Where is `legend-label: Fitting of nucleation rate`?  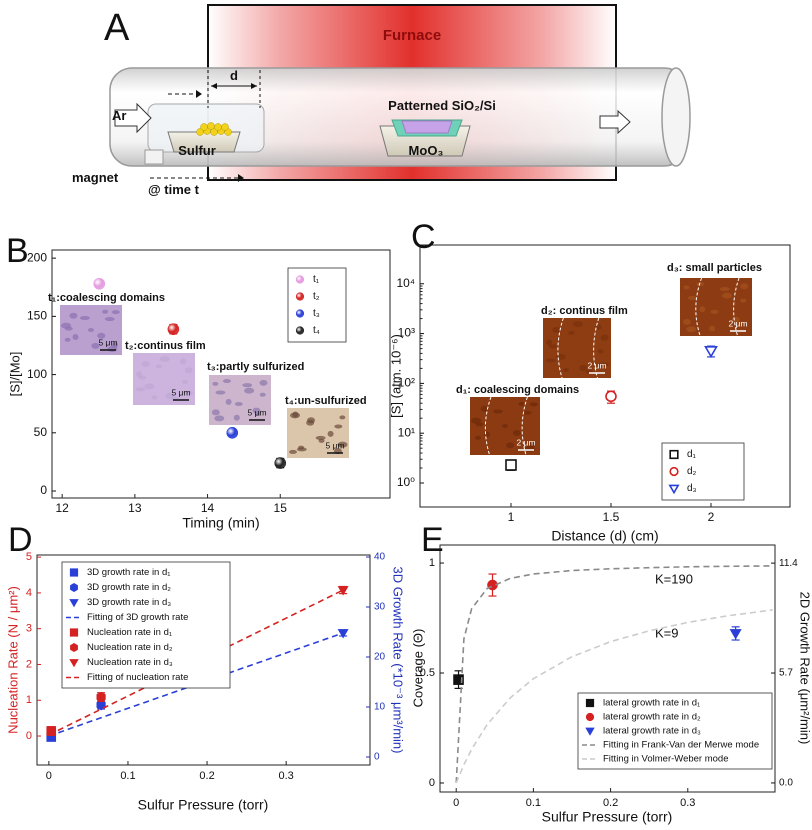 legend-label: Fitting of nucleation rate is located at coordinates (137, 677).